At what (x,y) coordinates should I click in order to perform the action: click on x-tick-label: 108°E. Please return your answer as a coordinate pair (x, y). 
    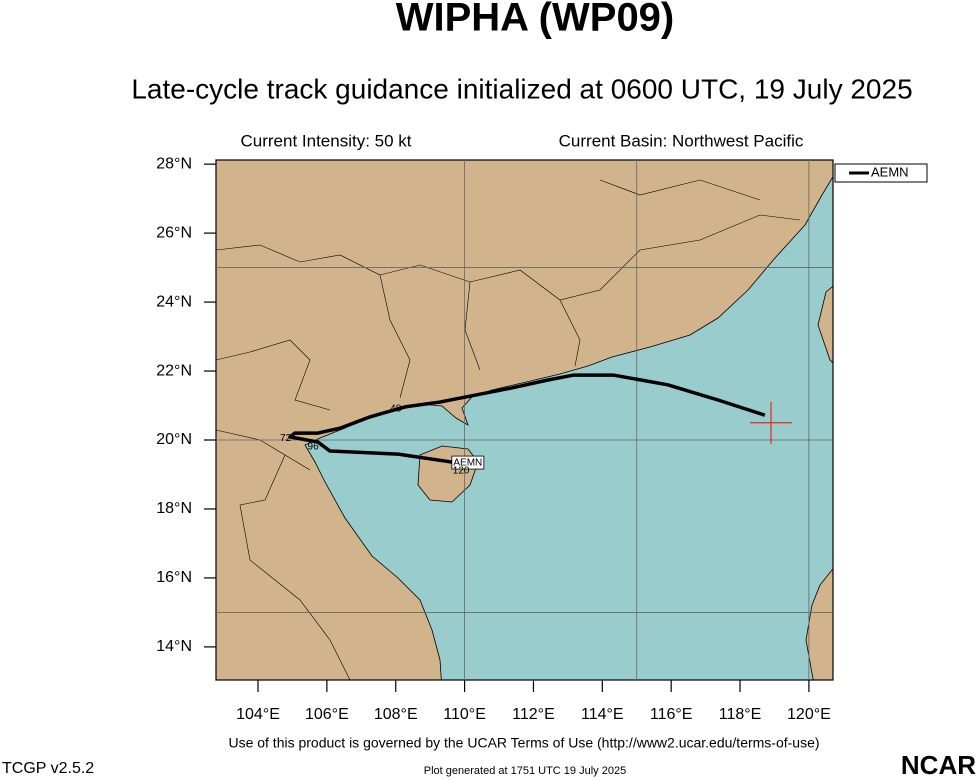
    Looking at the image, I should click on (396, 714).